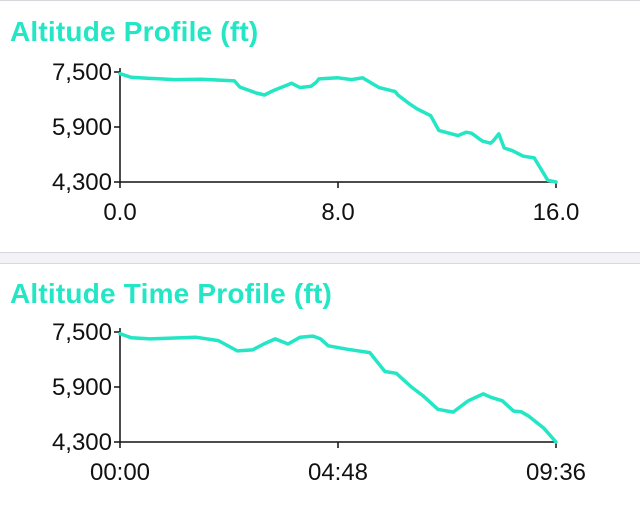  Describe the element at coordinates (320, 252) in the screenshot. I see `section-separator-top` at that location.